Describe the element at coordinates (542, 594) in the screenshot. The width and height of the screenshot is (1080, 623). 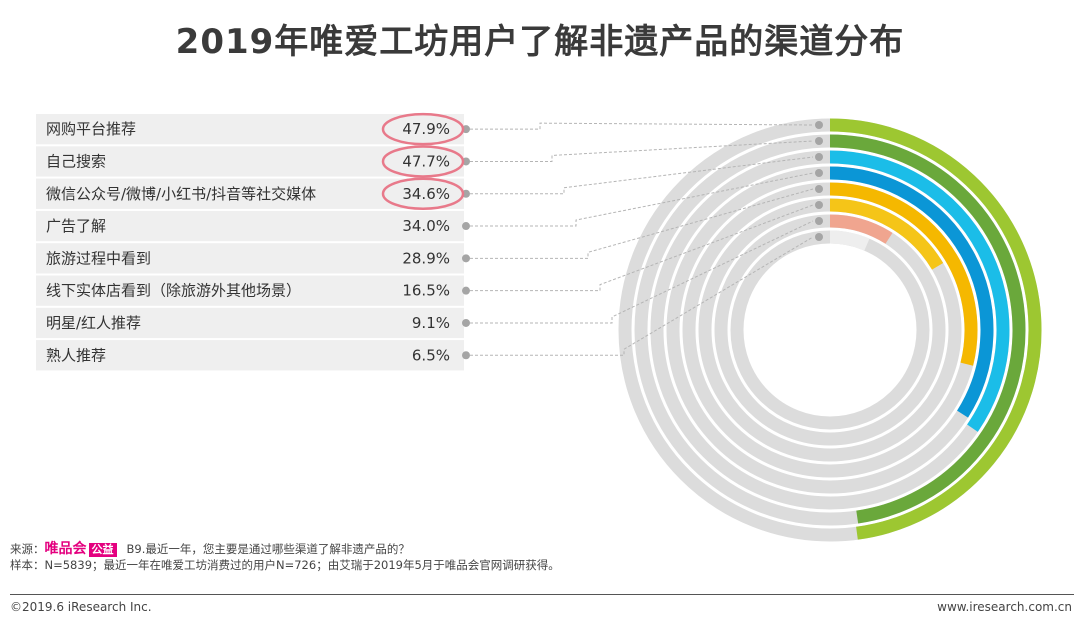
I see `footer-divider` at that location.